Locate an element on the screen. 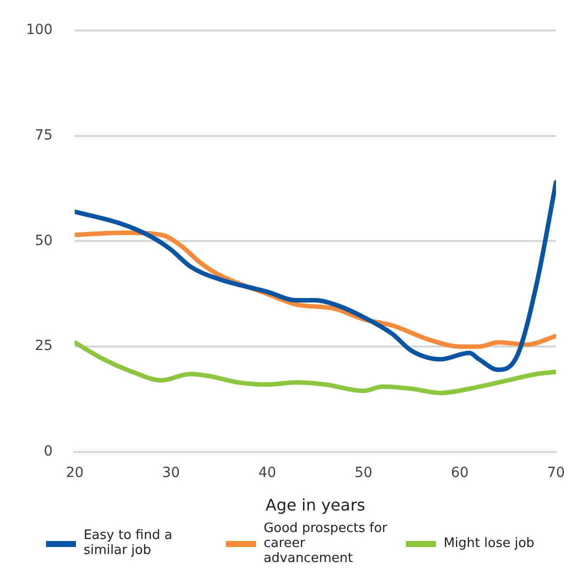  line-series is located at coordinates (315, 368).